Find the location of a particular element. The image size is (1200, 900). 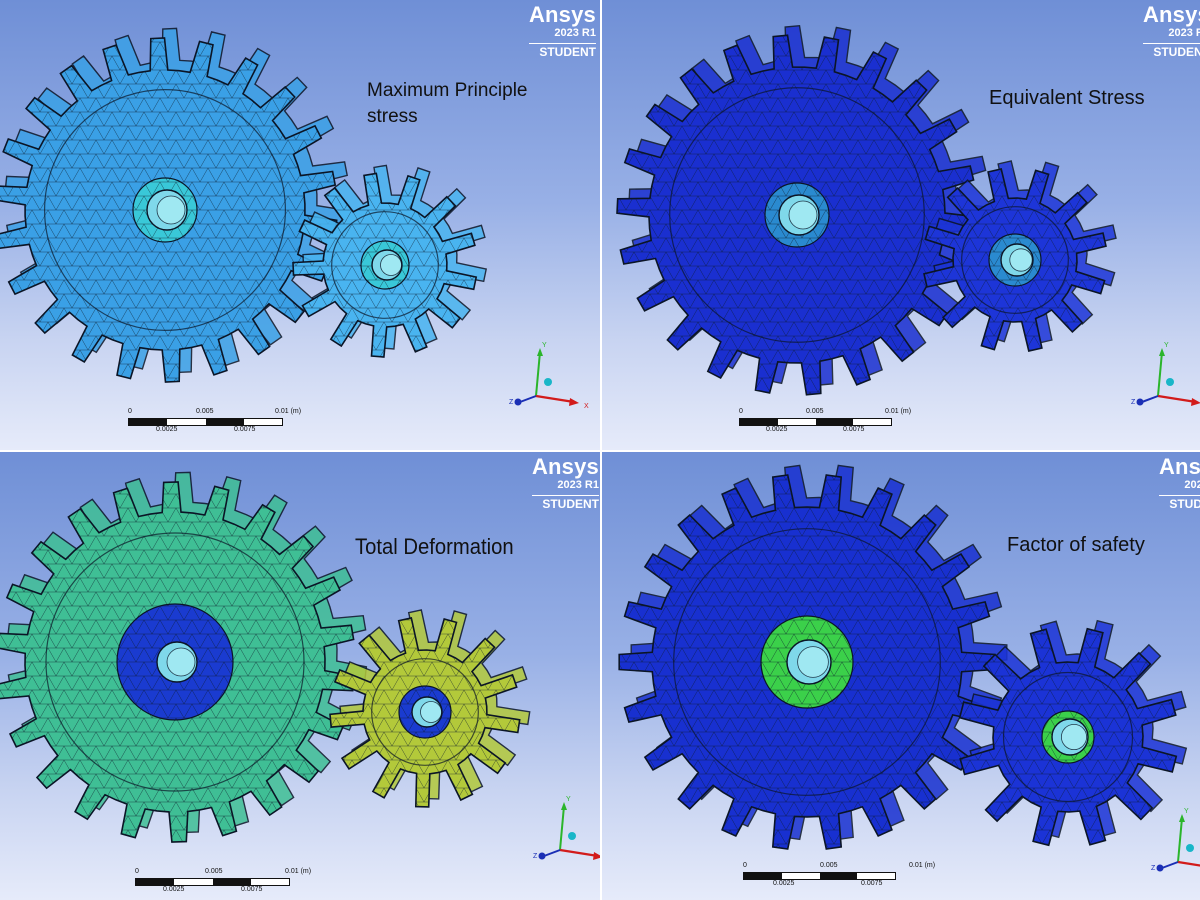

result-label: Maximum Principle stress is located at coordinates (447, 103).